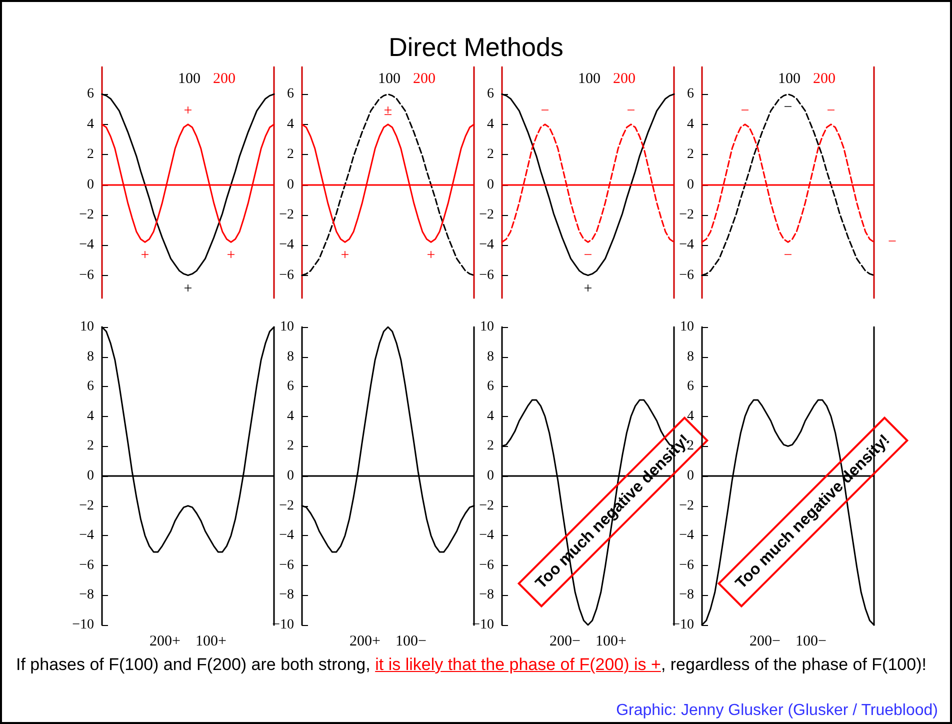 The width and height of the screenshot is (952, 724). What do you see at coordinates (188, 642) in the screenshot?
I see `x-axis-title: 200+ 100+` at bounding box center [188, 642].